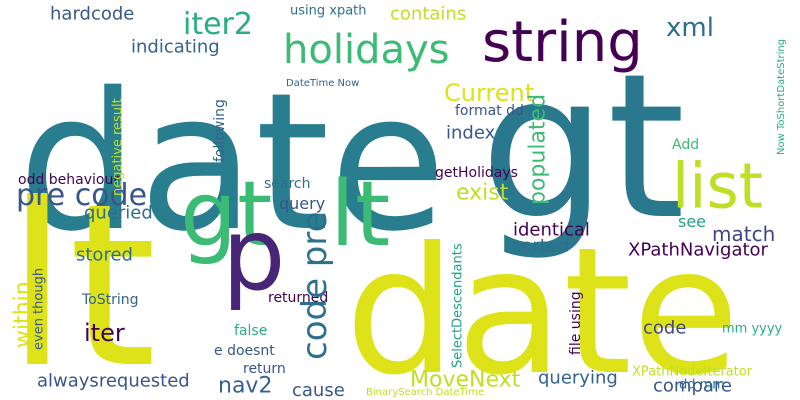  What do you see at coordinates (428, 14) in the screenshot?
I see `word: contains` at bounding box center [428, 14].